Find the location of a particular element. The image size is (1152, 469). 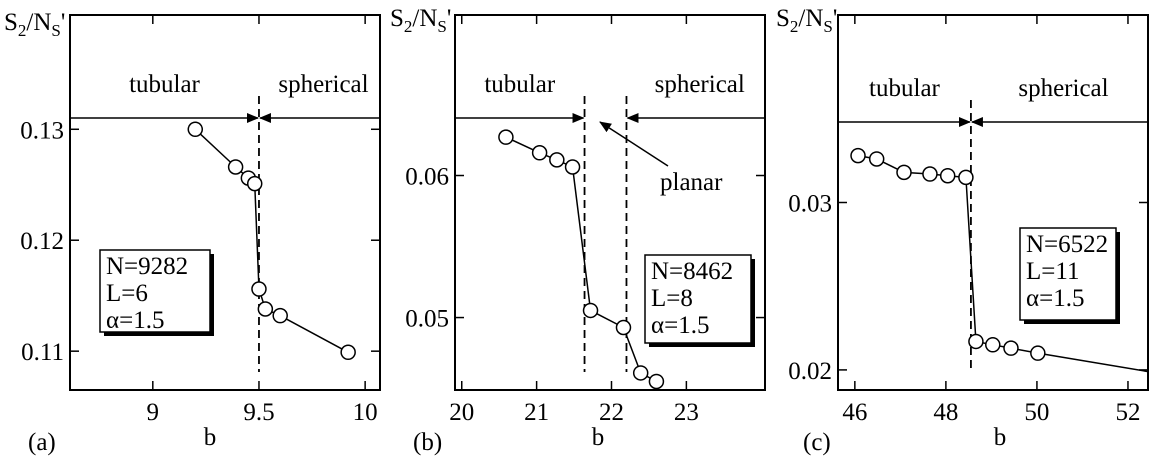

planar-arrow is located at coordinates (634, 144).